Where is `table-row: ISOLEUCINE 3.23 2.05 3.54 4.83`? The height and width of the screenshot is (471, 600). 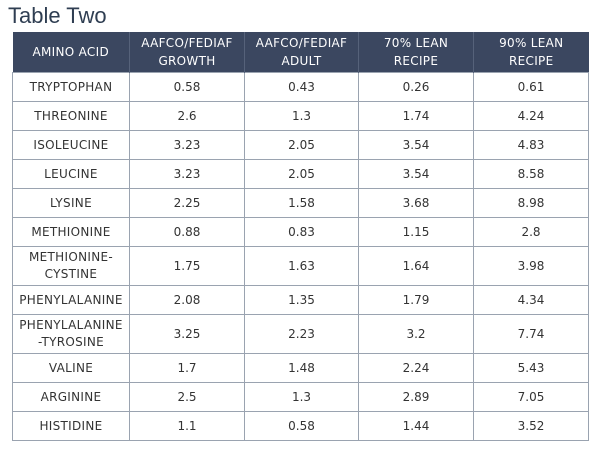
table-row: ISOLEUCINE 3.23 2.05 3.54 4.83 is located at coordinates (300, 145).